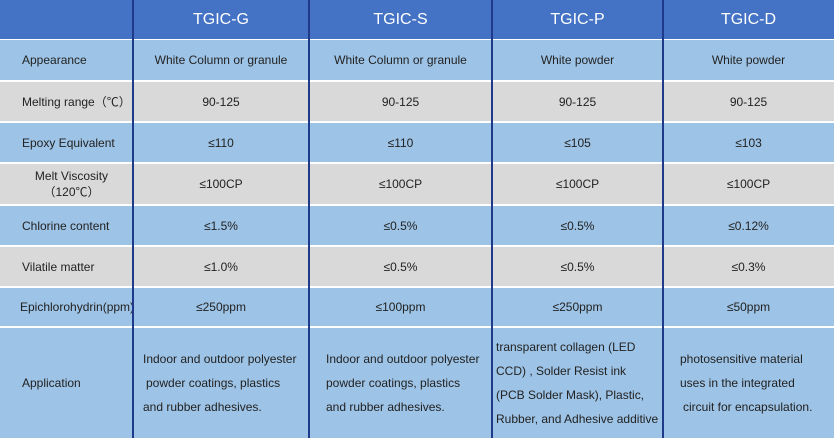  I want to click on row-label-line1: Melt Viscosity, so click(71, 176).